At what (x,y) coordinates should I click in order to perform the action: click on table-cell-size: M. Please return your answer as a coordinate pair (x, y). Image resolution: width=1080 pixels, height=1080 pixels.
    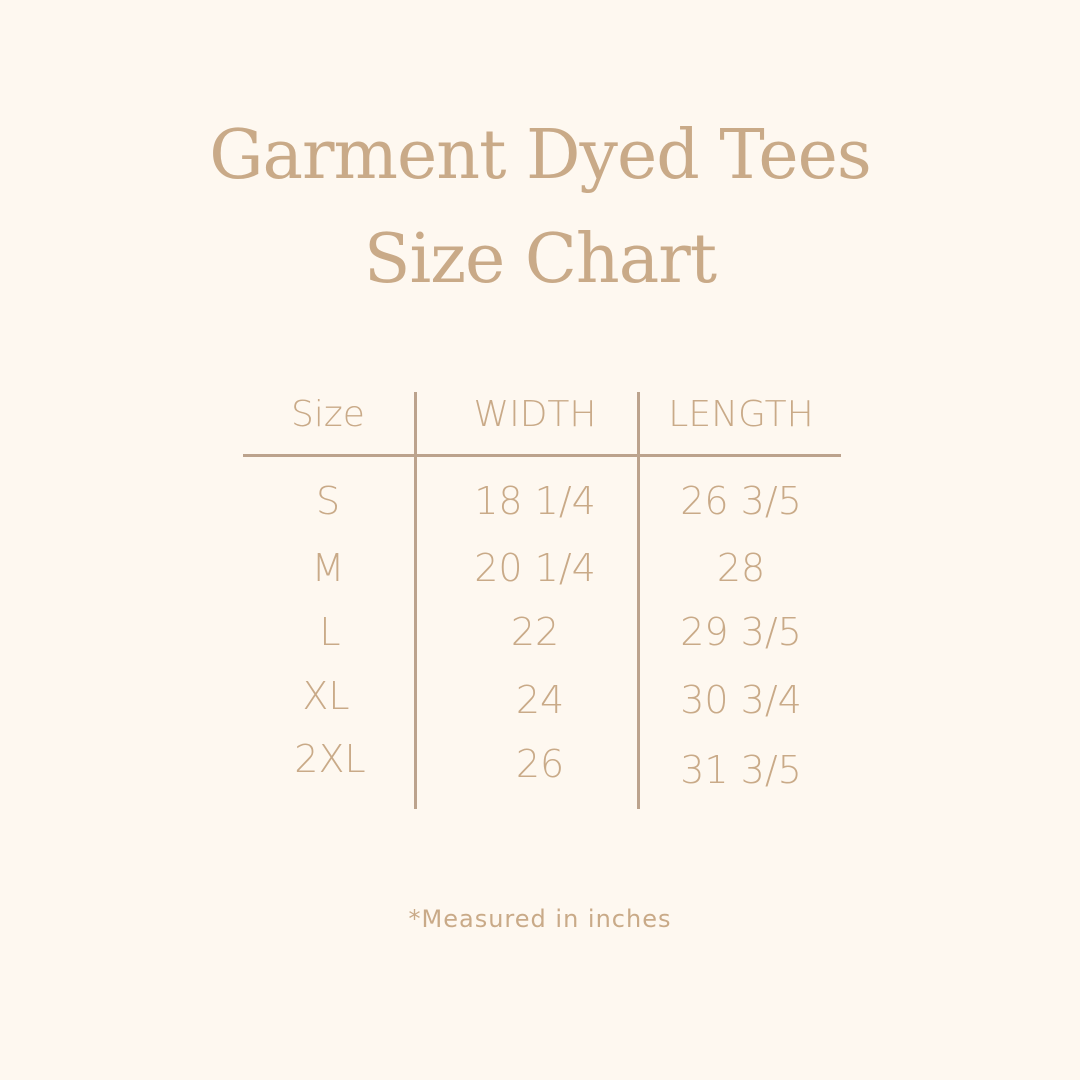
    Looking at the image, I should click on (328, 568).